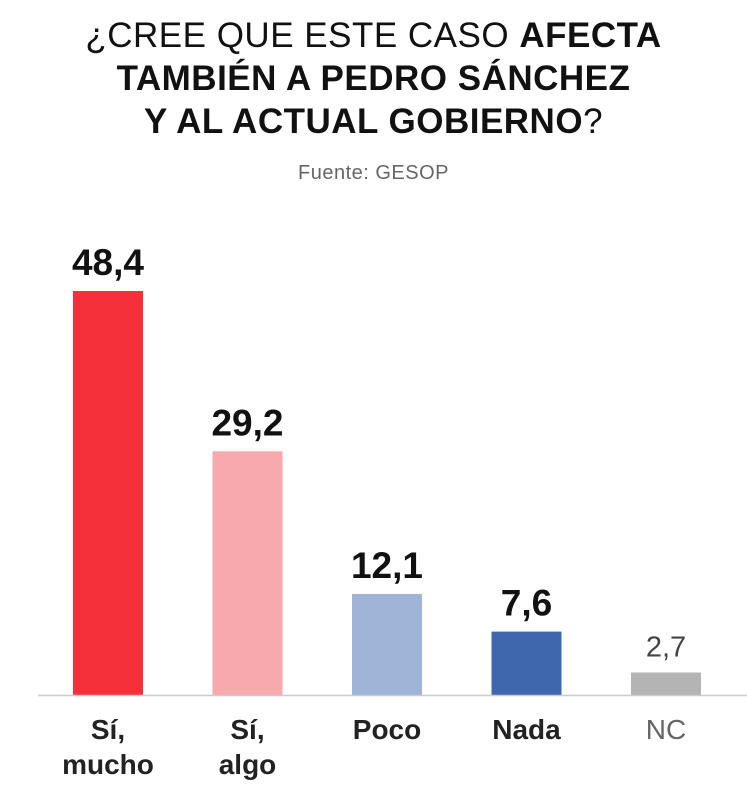 The width and height of the screenshot is (747, 812). I want to click on category-label-3: Nada, so click(526, 729).